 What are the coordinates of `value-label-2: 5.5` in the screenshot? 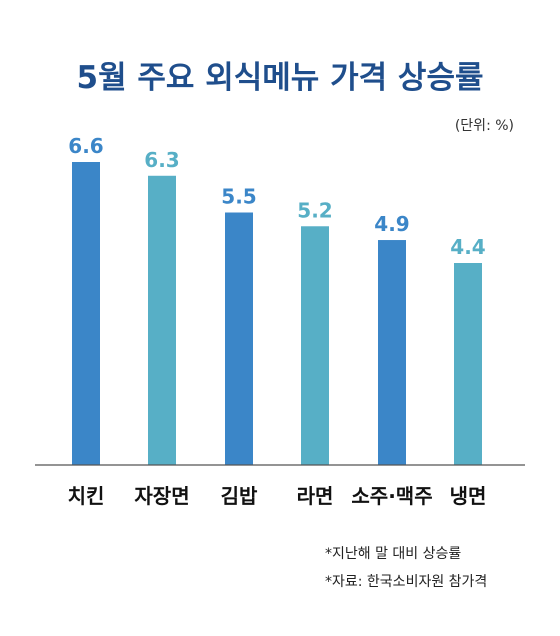 It's located at (238, 197).